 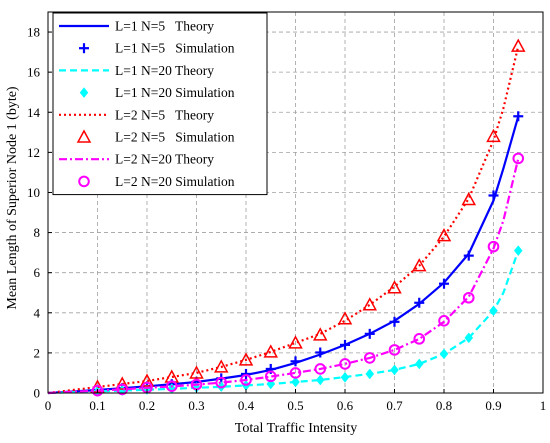 I want to click on x-tick-label: 0.9, so click(x=493, y=405).